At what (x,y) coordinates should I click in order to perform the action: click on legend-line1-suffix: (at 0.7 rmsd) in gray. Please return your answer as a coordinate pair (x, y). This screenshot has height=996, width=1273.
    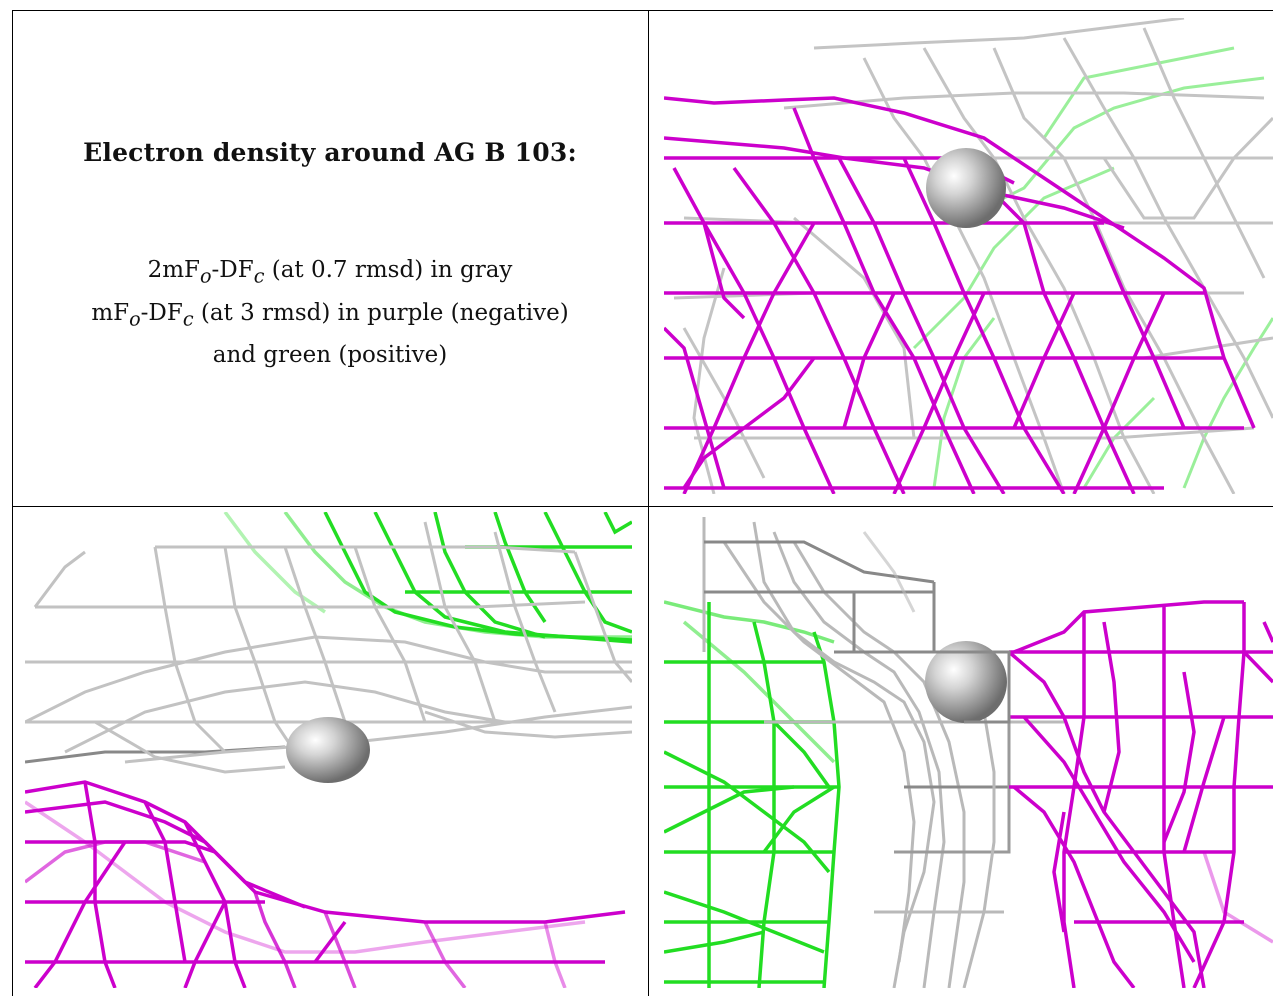
    Looking at the image, I should click on (388, 270).